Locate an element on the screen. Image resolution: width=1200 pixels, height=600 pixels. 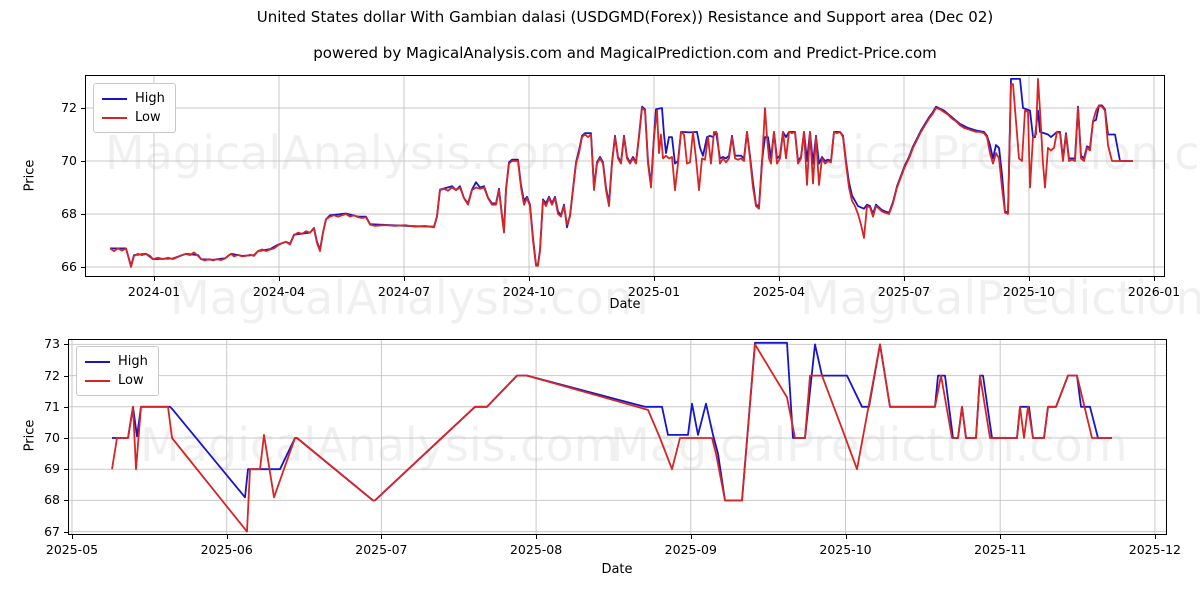
x-tick-label: 2025-04 is located at coordinates (779, 291).